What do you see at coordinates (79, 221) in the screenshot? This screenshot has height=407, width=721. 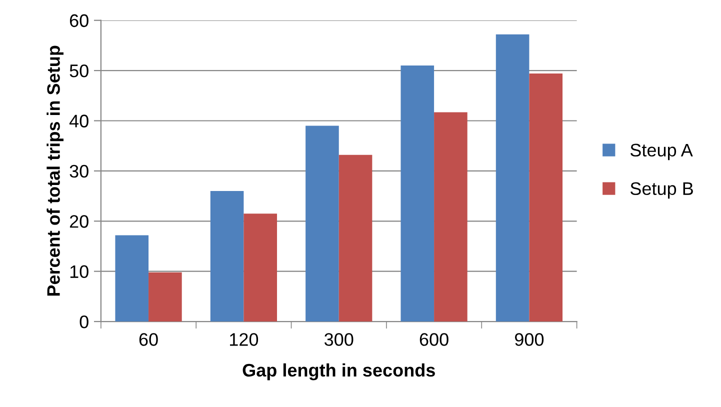 I see `y-tick-label: 20` at bounding box center [79, 221].